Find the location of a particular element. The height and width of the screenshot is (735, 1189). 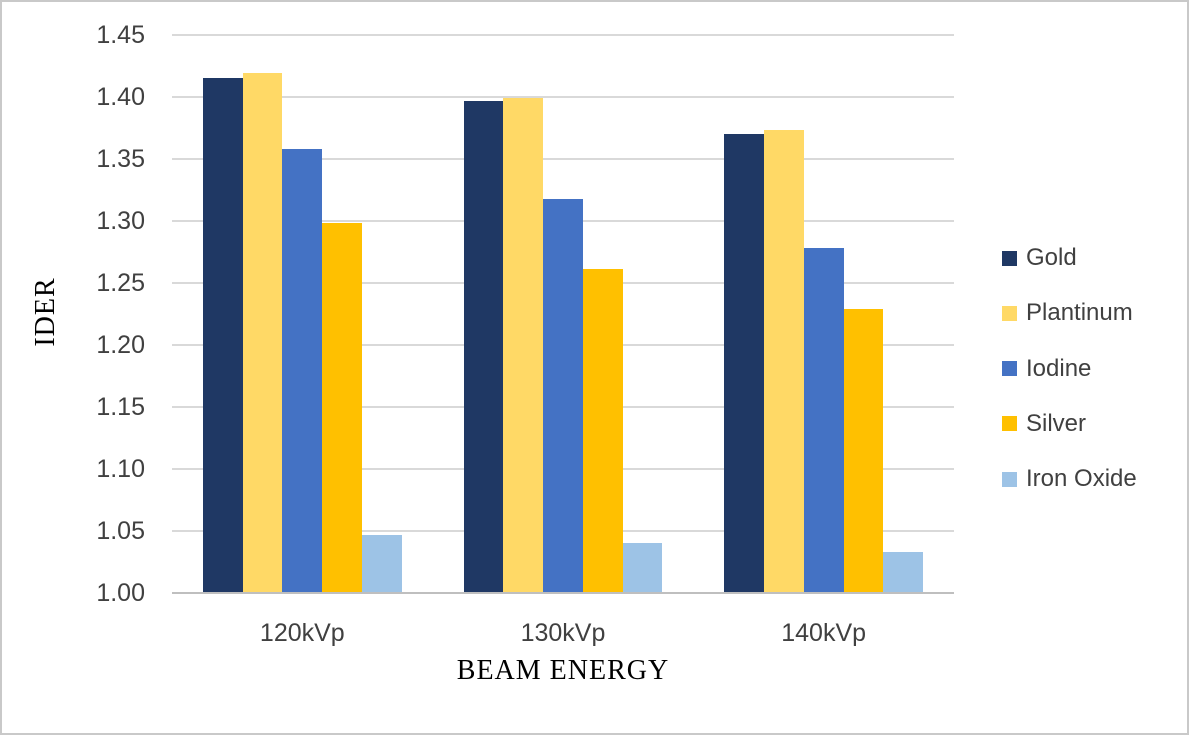

bar-gold-140kVp is located at coordinates (744, 363).